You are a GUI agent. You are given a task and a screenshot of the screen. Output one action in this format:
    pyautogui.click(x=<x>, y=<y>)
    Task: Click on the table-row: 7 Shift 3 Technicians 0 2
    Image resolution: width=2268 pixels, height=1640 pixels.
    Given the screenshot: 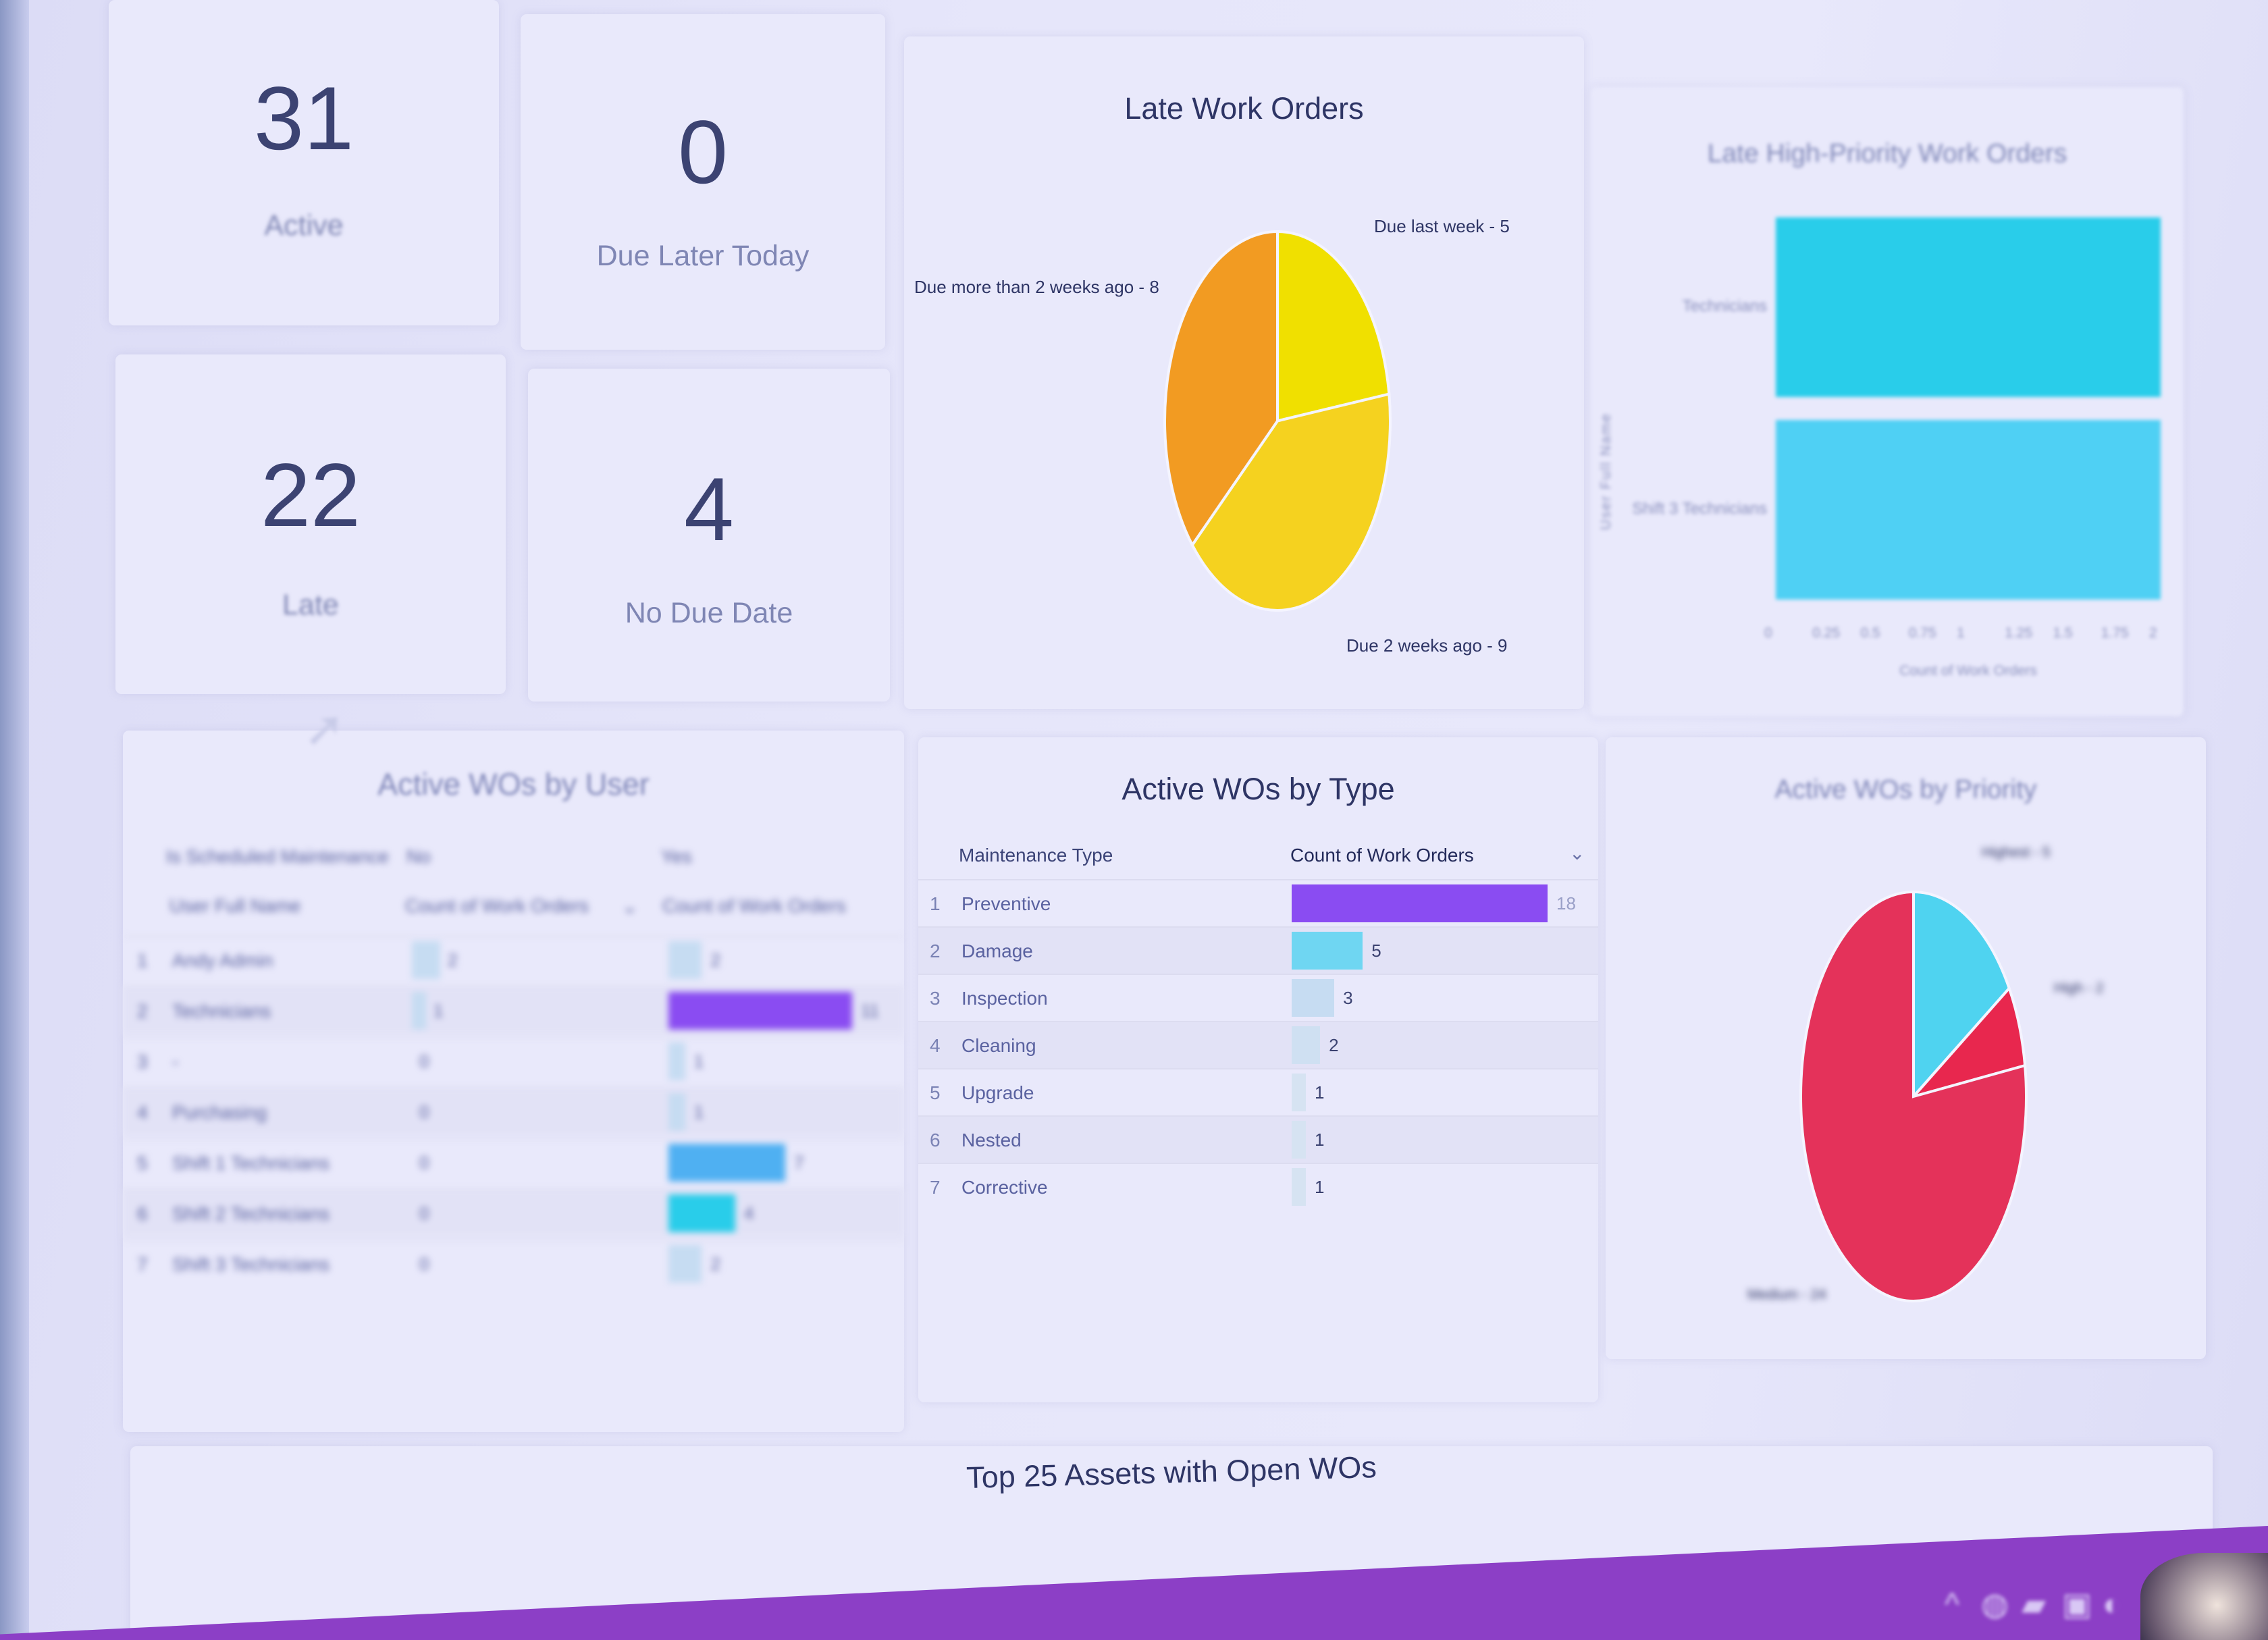 What is the action you would take?
    pyautogui.click(x=513, y=1264)
    